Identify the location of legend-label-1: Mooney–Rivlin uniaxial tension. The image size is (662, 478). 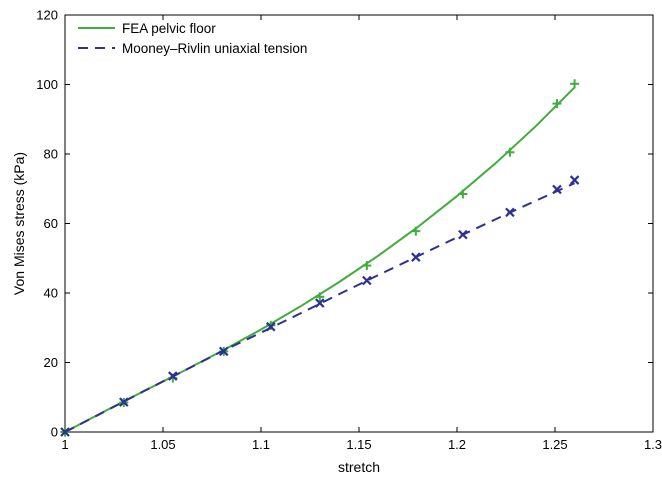
(214, 48).